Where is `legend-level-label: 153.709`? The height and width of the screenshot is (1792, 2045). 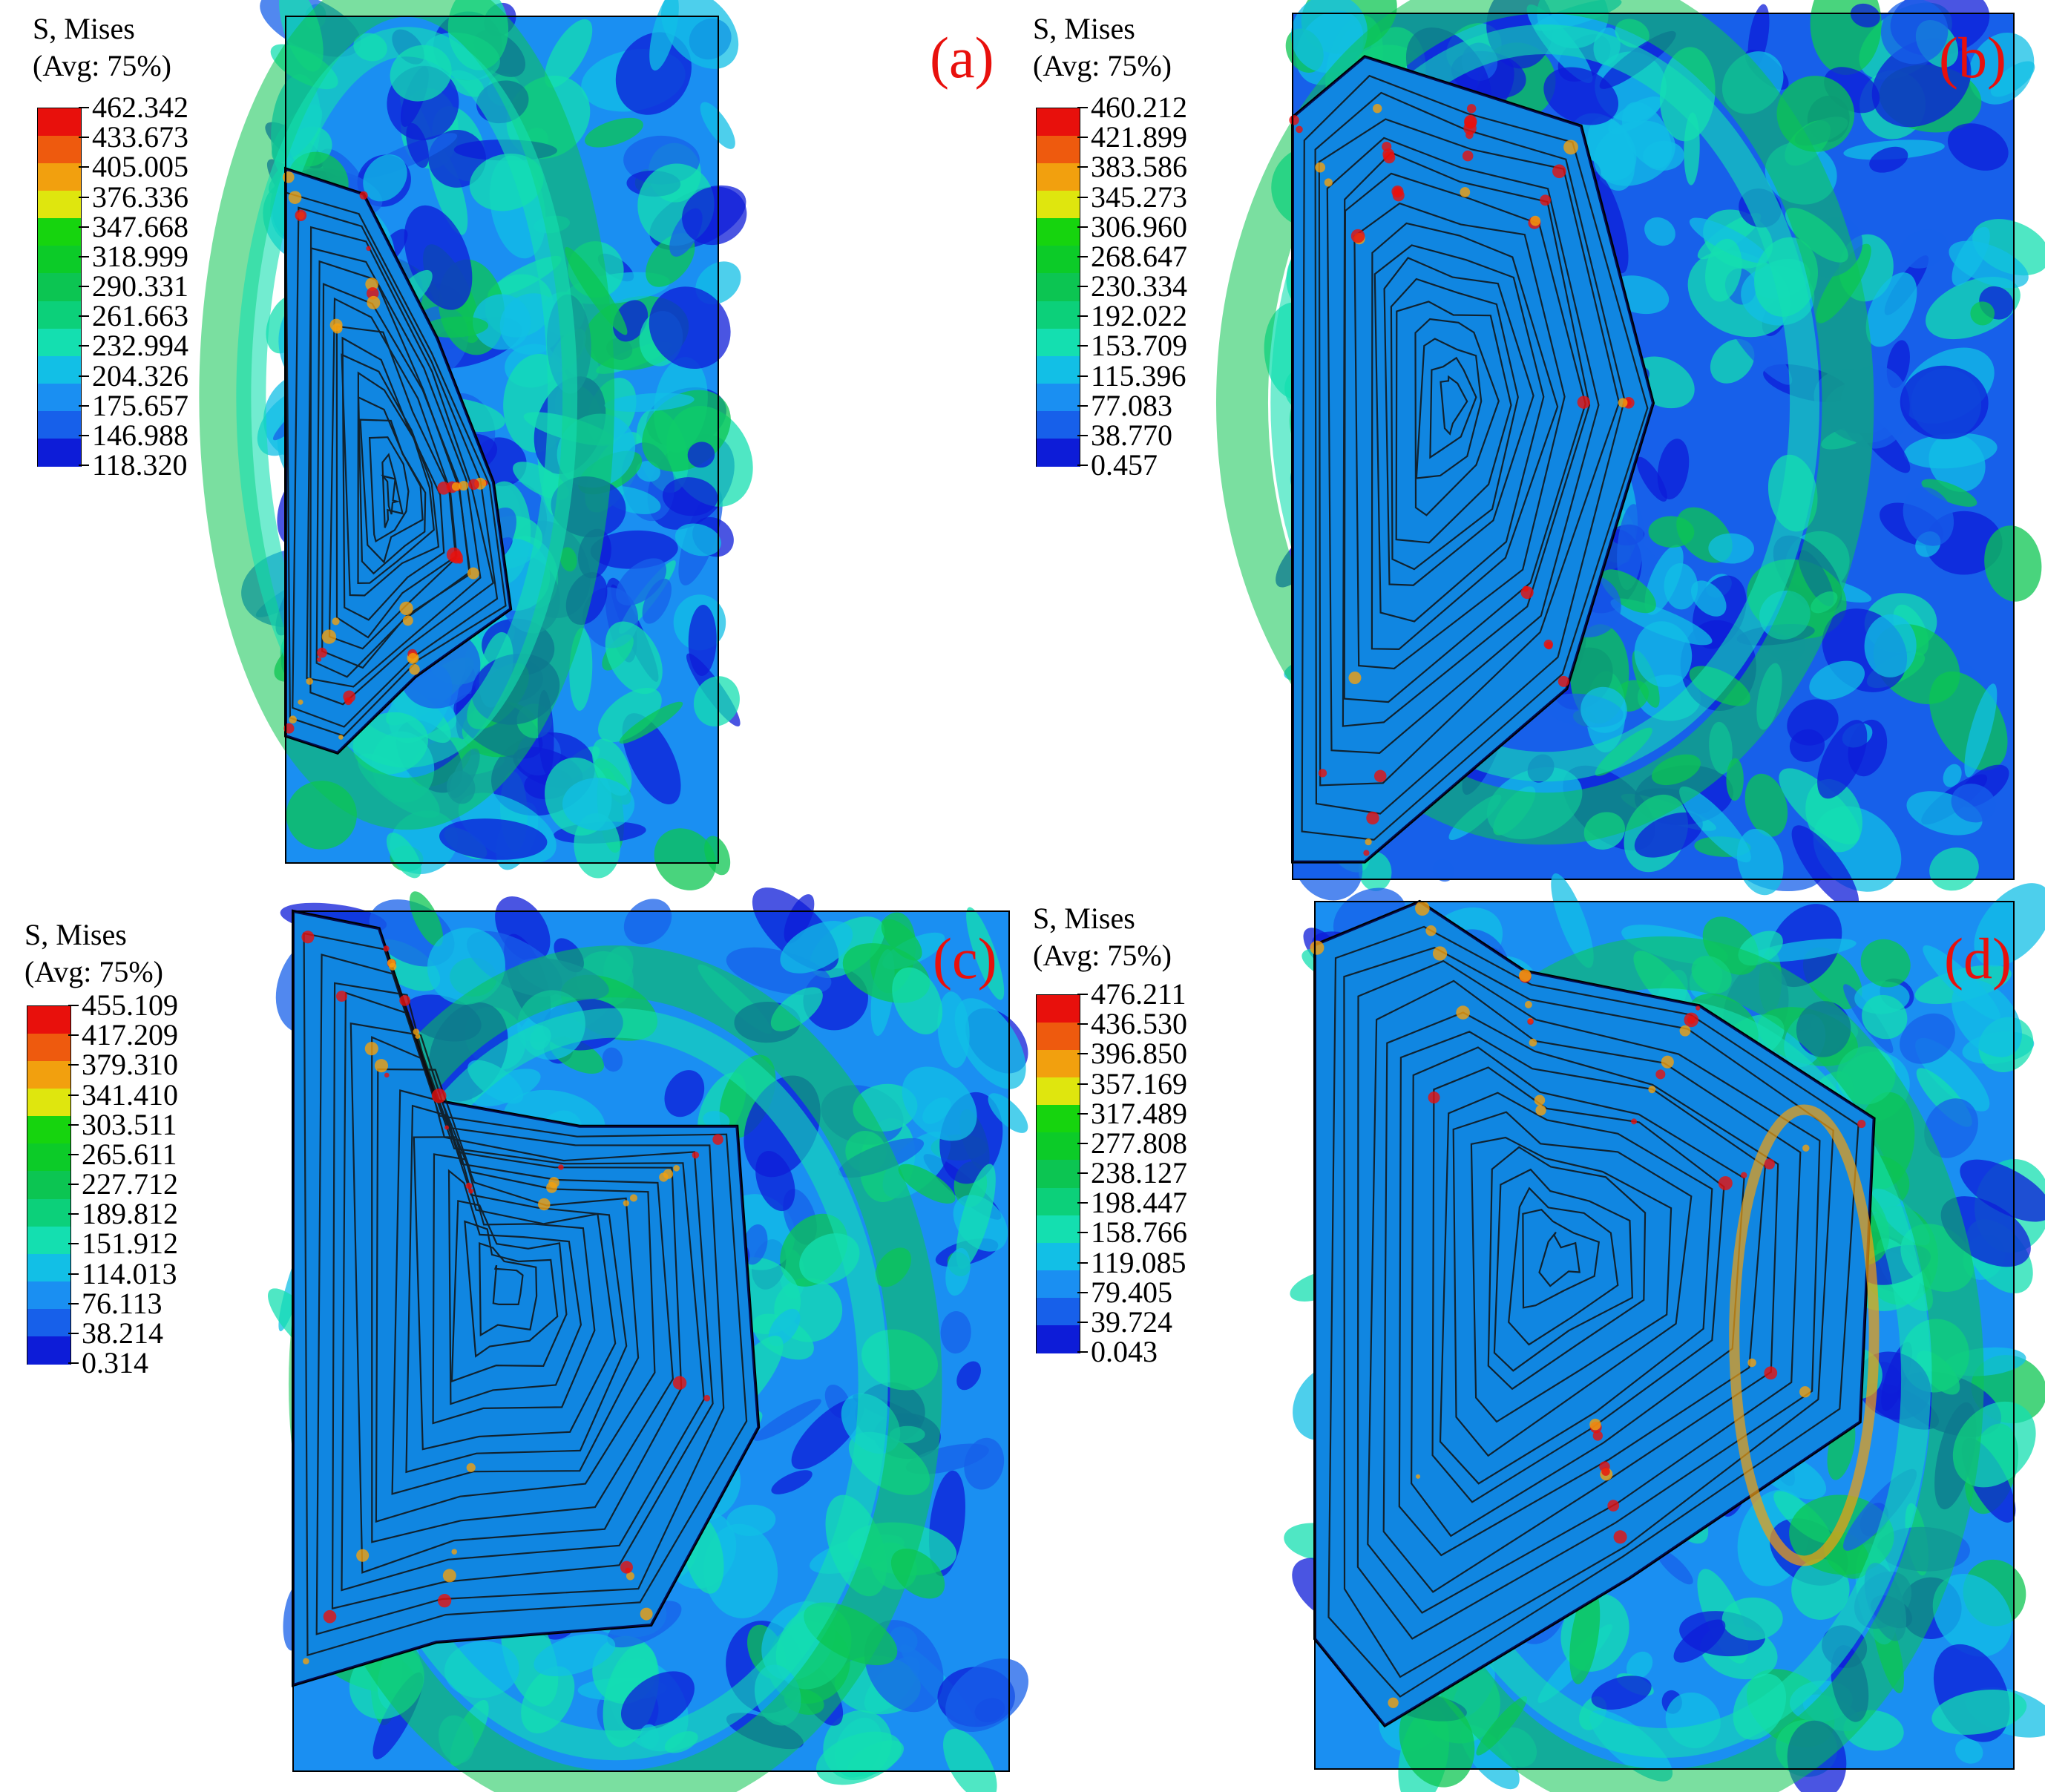
legend-level-label: 153.709 is located at coordinates (1139, 346).